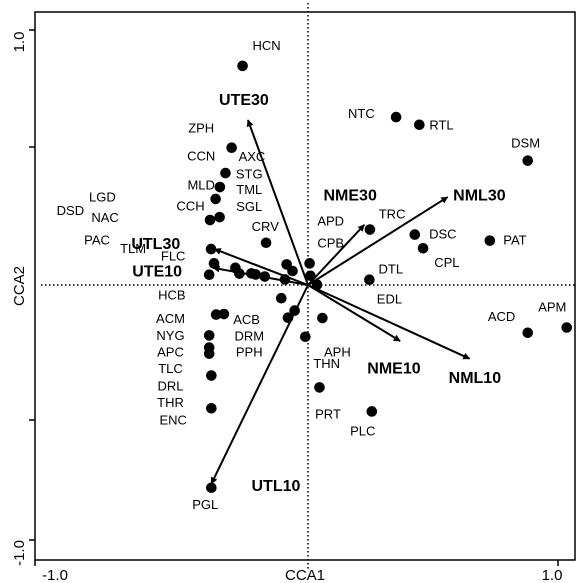 The image size is (580, 583). I want to click on point-label-aph: APH, so click(337, 351).